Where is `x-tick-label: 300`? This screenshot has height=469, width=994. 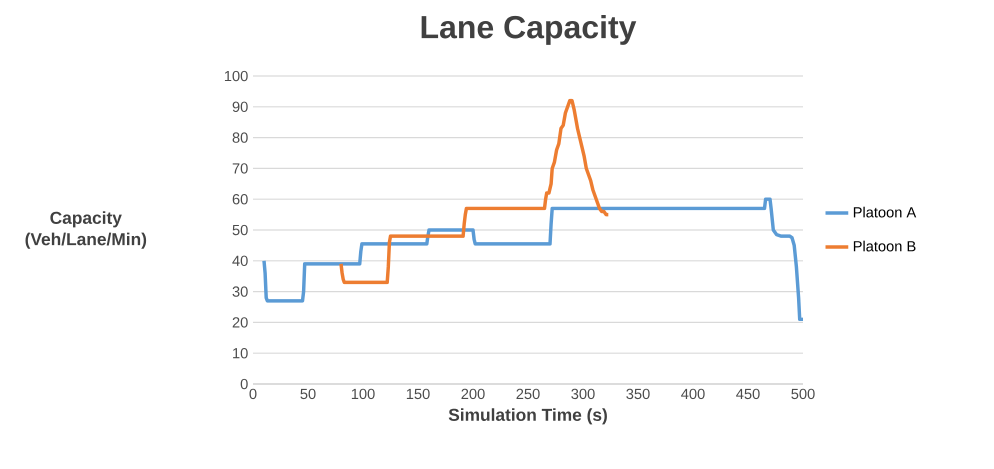
x-tick-label: 300 is located at coordinates (583, 394).